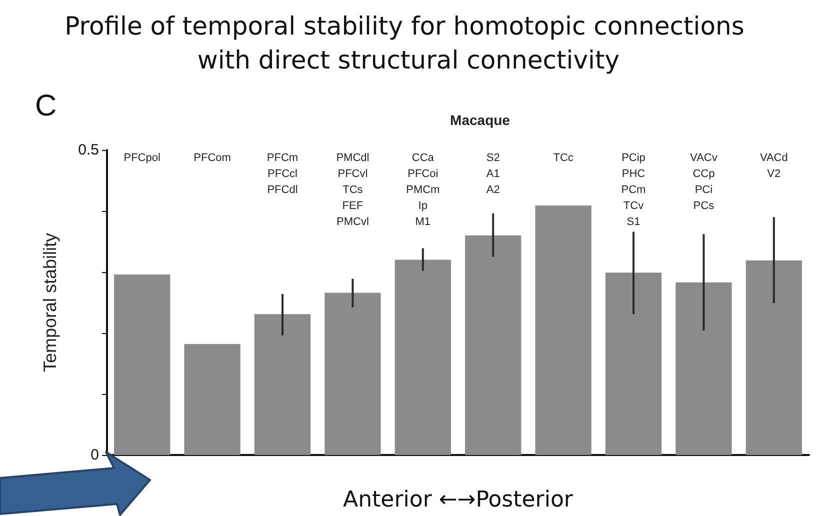 This screenshot has height=516, width=817. I want to click on x-tick-label: PCip PHC PCm TCv S1, so click(633, 190).